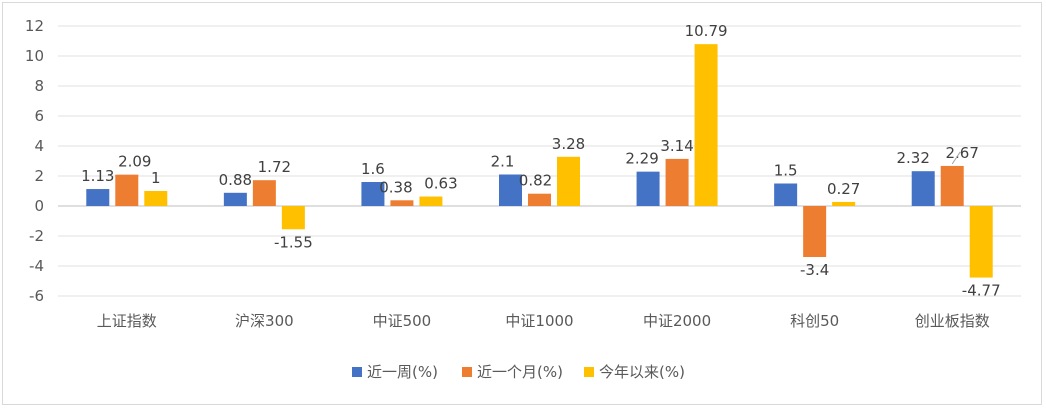 The height and width of the screenshot is (409, 1046). What do you see at coordinates (402, 372) in the screenshot?
I see `legend-label: 近一周(%)` at bounding box center [402, 372].